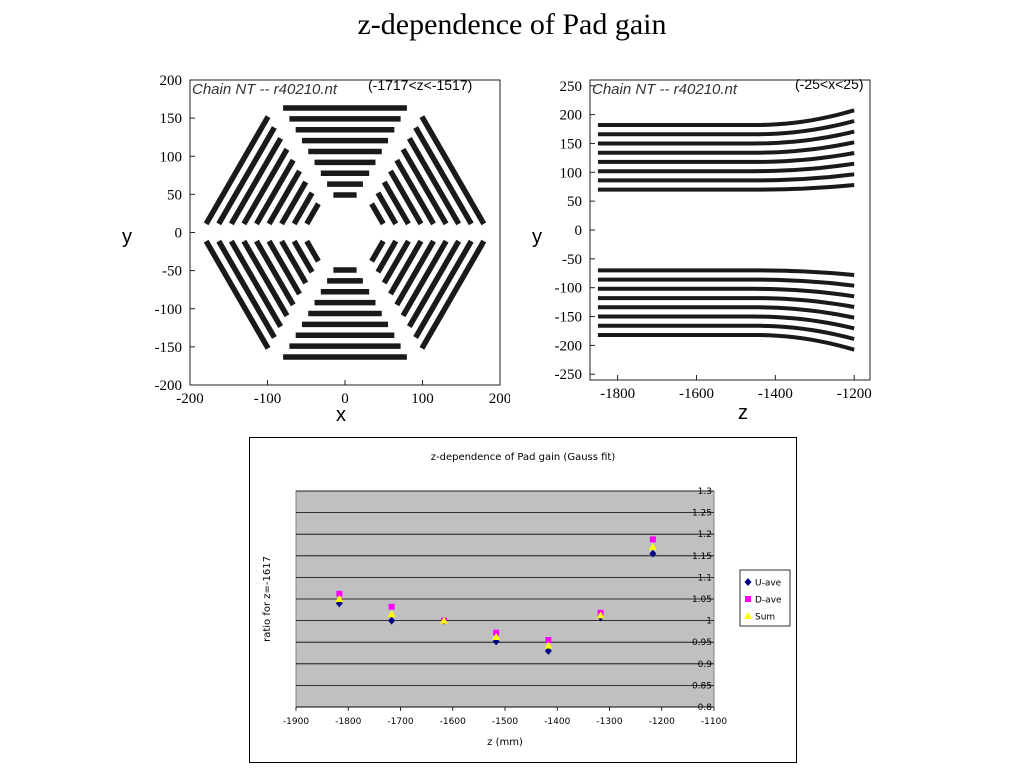 Image resolution: width=1024 pixels, height=768 pixels. Describe the element at coordinates (768, 601) in the screenshot. I see `legend-label-D-ave: D-ave` at that location.